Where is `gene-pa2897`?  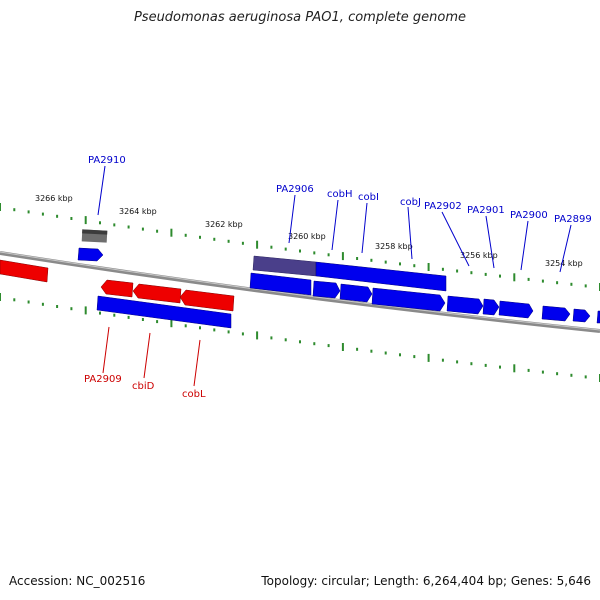 gene-pa2897 is located at coordinates (581, 315).